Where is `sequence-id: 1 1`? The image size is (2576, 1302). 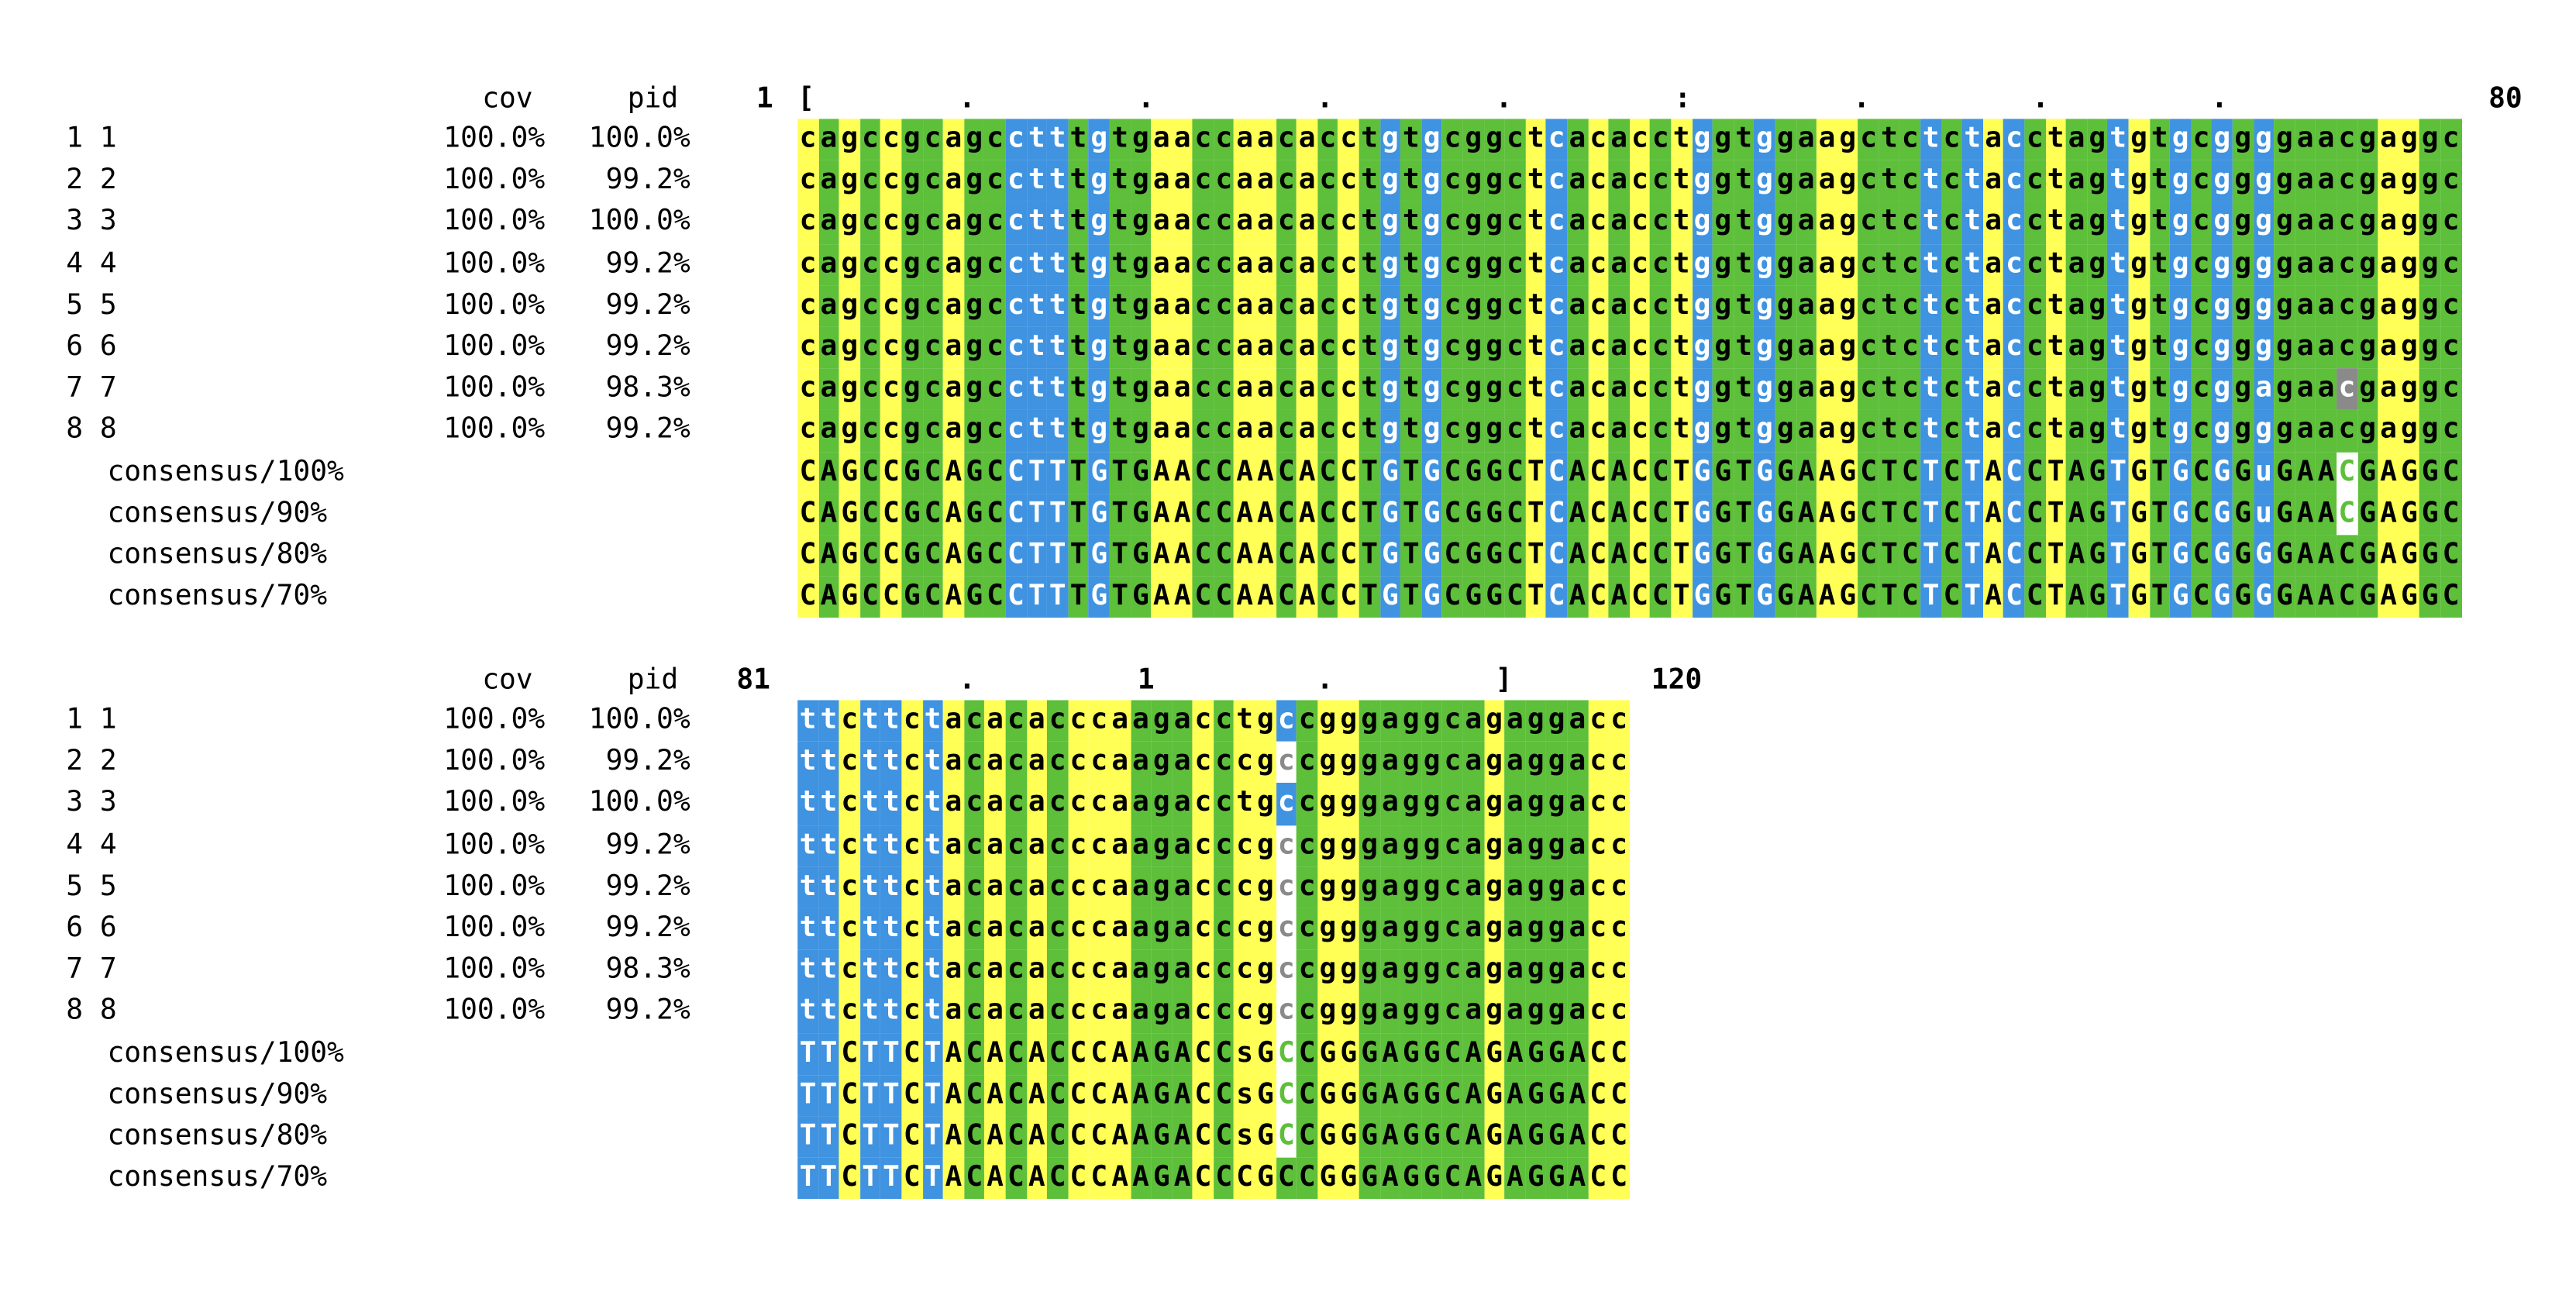
sequence-id: 1 1 is located at coordinates (91, 720).